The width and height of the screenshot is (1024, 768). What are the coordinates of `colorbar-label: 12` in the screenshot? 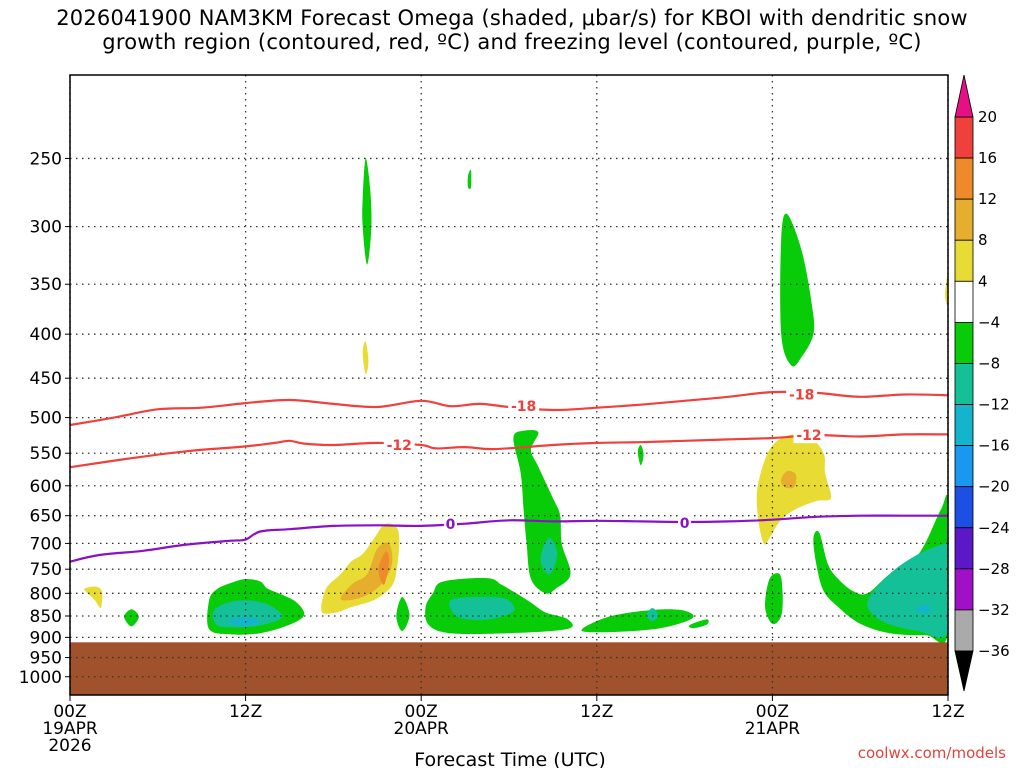 It's located at (987, 199).